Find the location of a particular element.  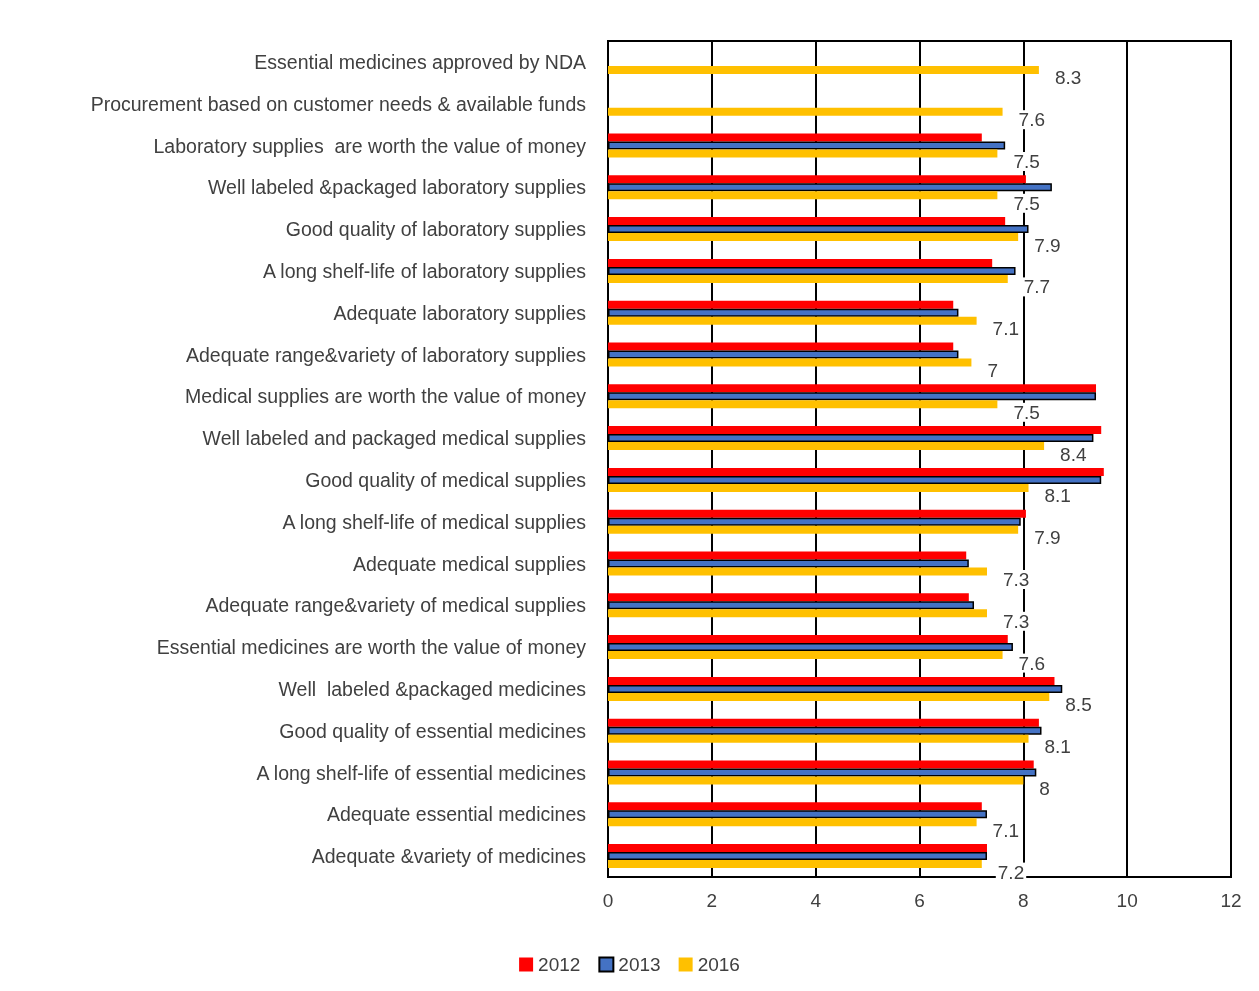

data-label: 7.7 is located at coordinates (1037, 287).